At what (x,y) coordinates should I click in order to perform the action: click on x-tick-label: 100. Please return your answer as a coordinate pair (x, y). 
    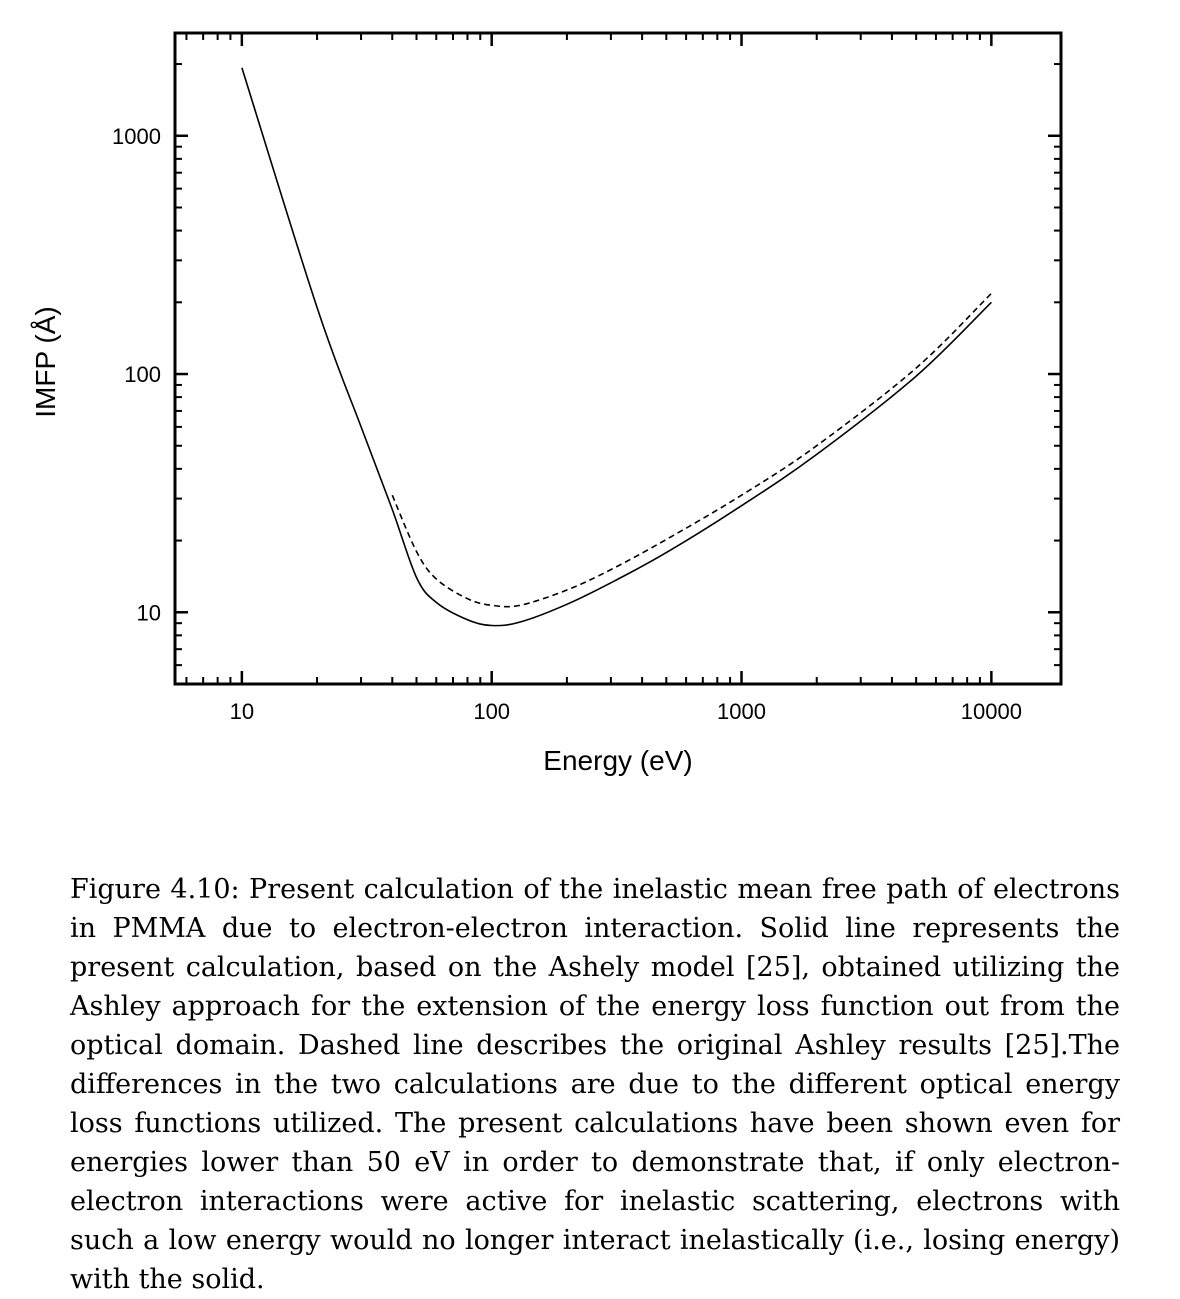
    Looking at the image, I should click on (491, 711).